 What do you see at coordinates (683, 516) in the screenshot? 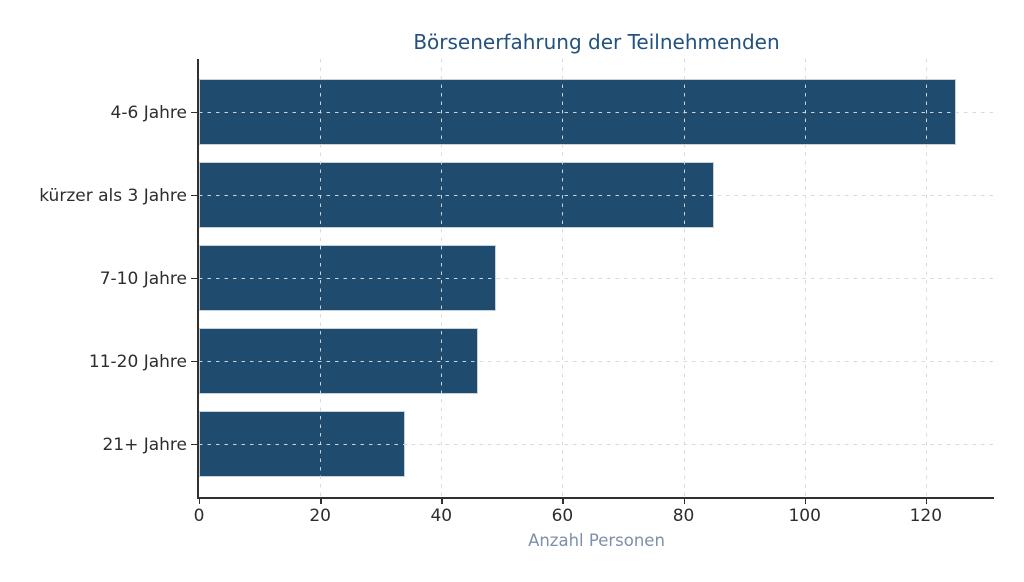
I see `x-tick-label: 80` at bounding box center [683, 516].